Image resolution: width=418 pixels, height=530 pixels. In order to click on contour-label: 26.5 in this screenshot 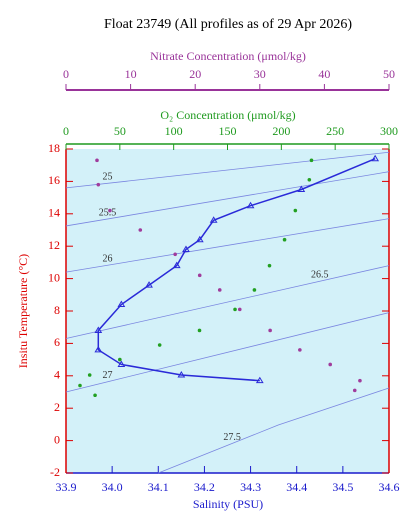, I will do `click(320, 275)`.